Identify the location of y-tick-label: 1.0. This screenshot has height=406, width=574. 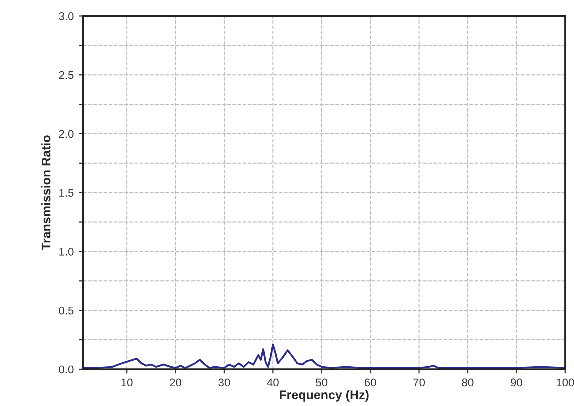
(67, 252).